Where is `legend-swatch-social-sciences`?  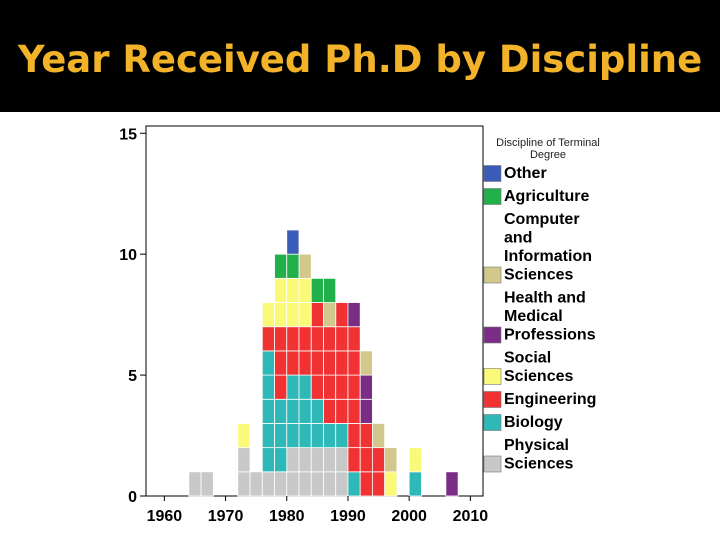
legend-swatch-social-sciences is located at coordinates (492, 376).